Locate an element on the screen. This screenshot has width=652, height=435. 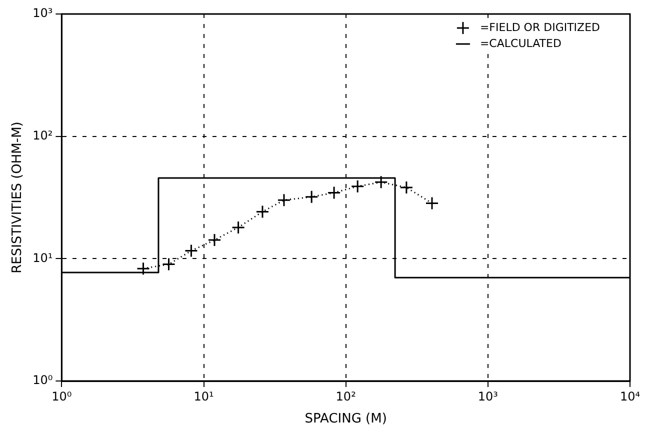
x-tick-label: 10⁰ is located at coordinates (62, 396).